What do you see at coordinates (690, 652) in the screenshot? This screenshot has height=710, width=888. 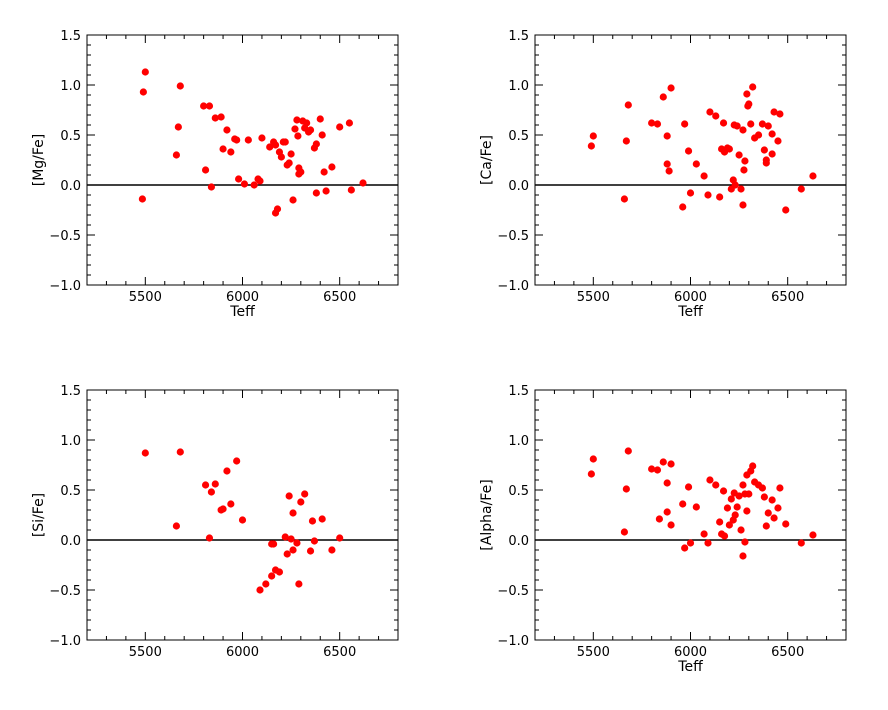 I see `x-tick-label: 6000` at bounding box center [690, 652].